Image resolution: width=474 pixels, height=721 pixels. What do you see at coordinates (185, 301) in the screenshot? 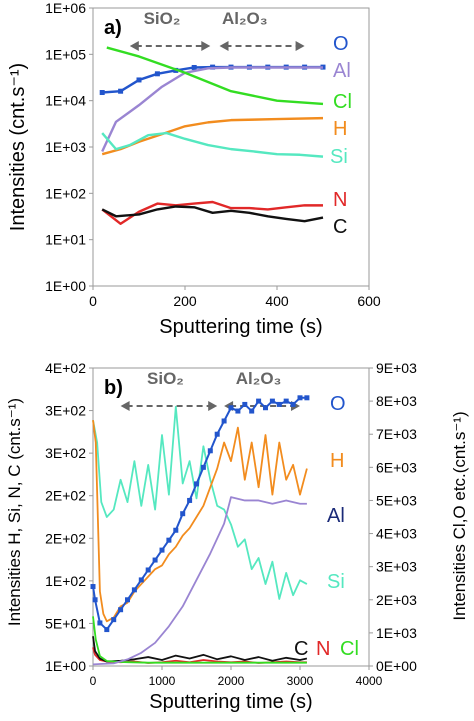
I see `x-tick-label: 200` at bounding box center [185, 301].